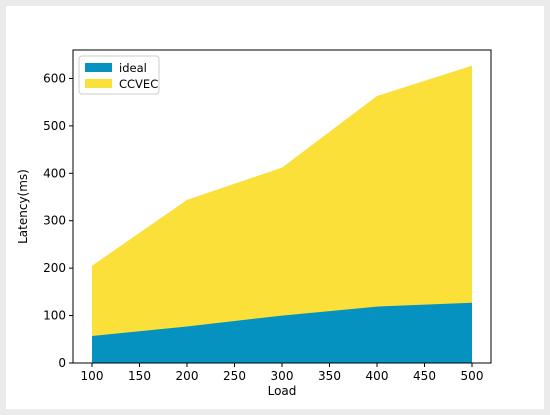 The height and width of the screenshot is (415, 550). What do you see at coordinates (282, 391) in the screenshot?
I see `x-axis-label: Load` at bounding box center [282, 391].